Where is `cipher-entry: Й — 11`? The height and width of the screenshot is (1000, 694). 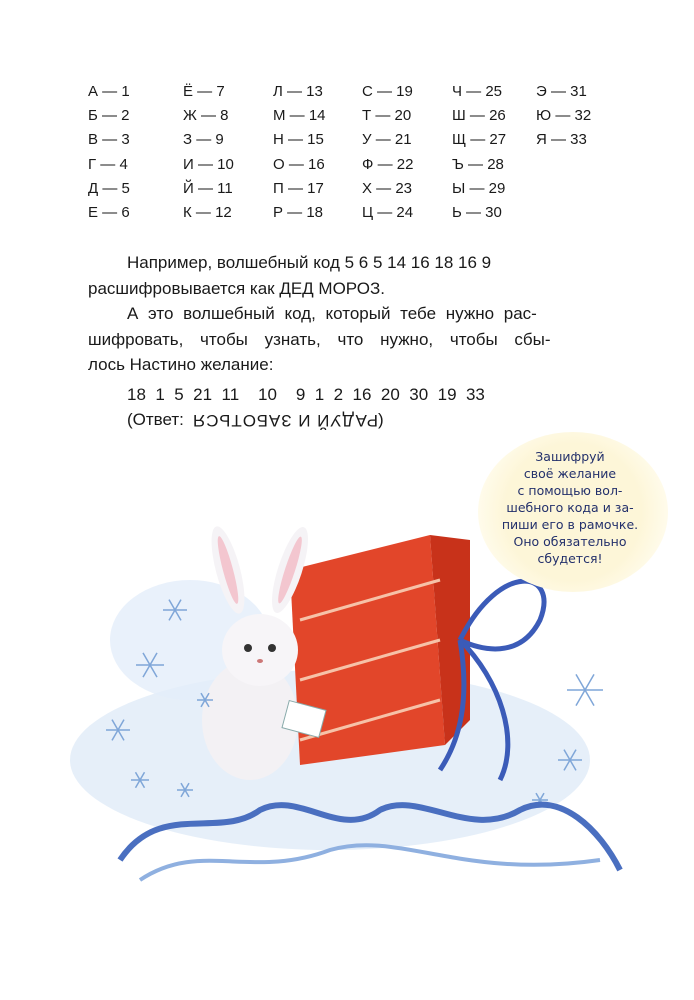 cipher-entry: Й — 11 is located at coordinates (208, 188).